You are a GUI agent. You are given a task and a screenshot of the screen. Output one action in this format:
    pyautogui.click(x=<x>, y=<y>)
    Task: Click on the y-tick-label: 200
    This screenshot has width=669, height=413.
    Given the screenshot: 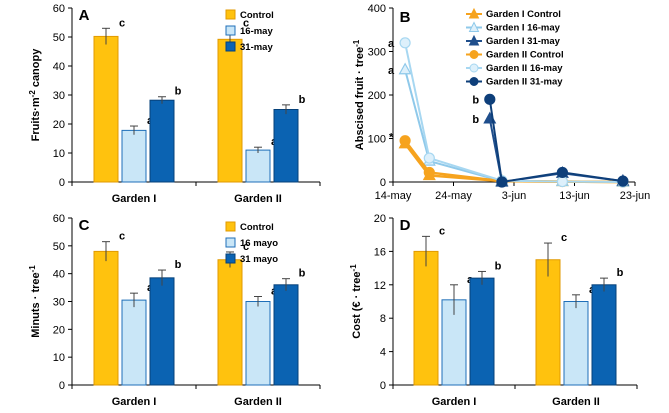 What is the action you would take?
    pyautogui.click(x=377, y=96)
    